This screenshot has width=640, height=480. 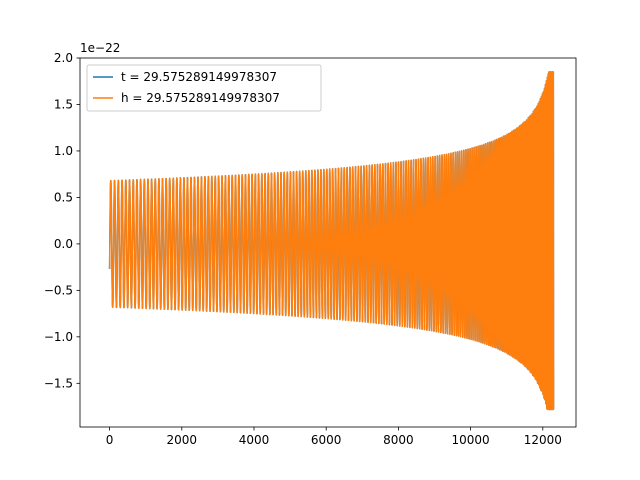 I want to click on legend-label-t: t = 29.575289149978307, so click(x=199, y=77).